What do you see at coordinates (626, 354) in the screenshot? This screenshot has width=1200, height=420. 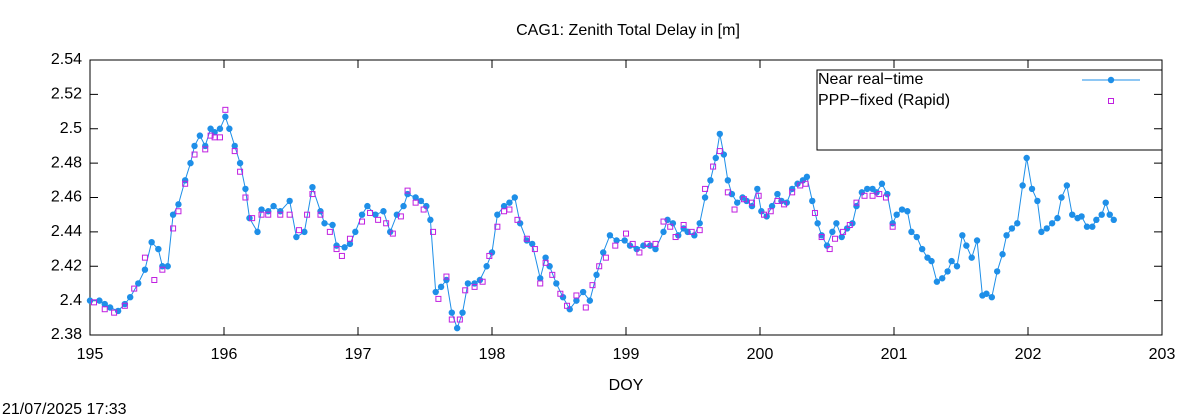 I see `x-tick-label: 199` at bounding box center [626, 354].